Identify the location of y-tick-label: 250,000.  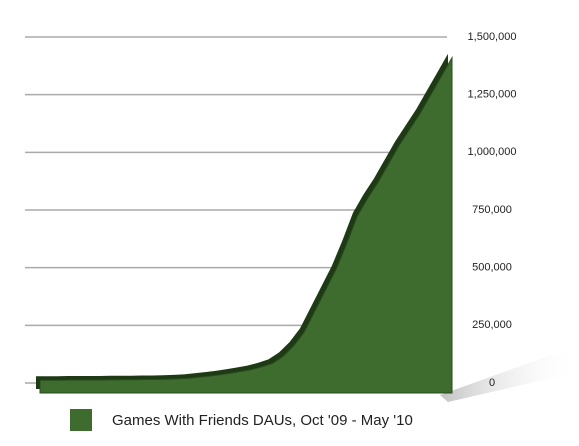
(492, 325).